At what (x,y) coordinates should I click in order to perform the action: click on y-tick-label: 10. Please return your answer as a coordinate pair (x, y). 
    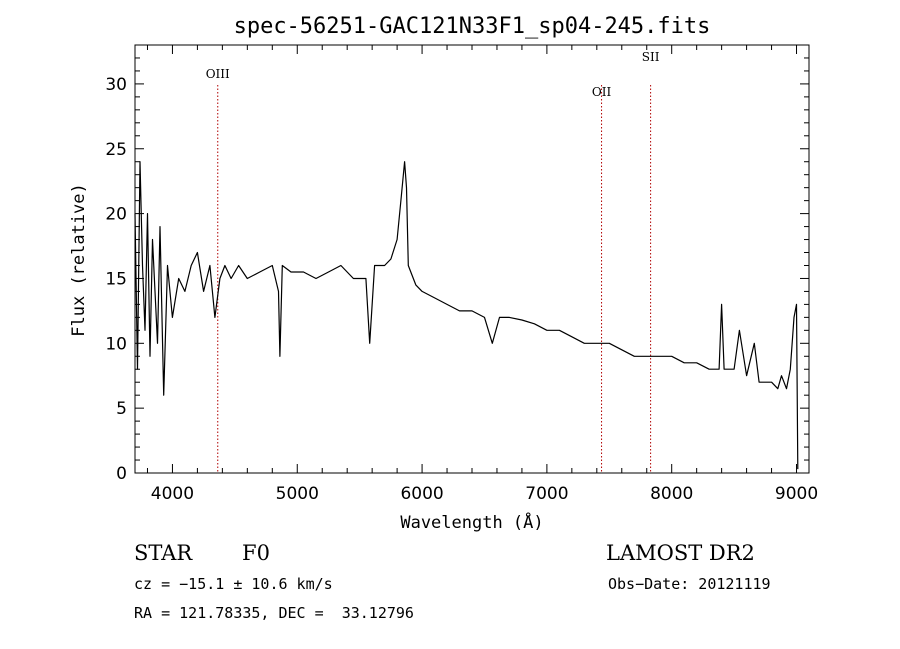
    Looking at the image, I should click on (116, 344).